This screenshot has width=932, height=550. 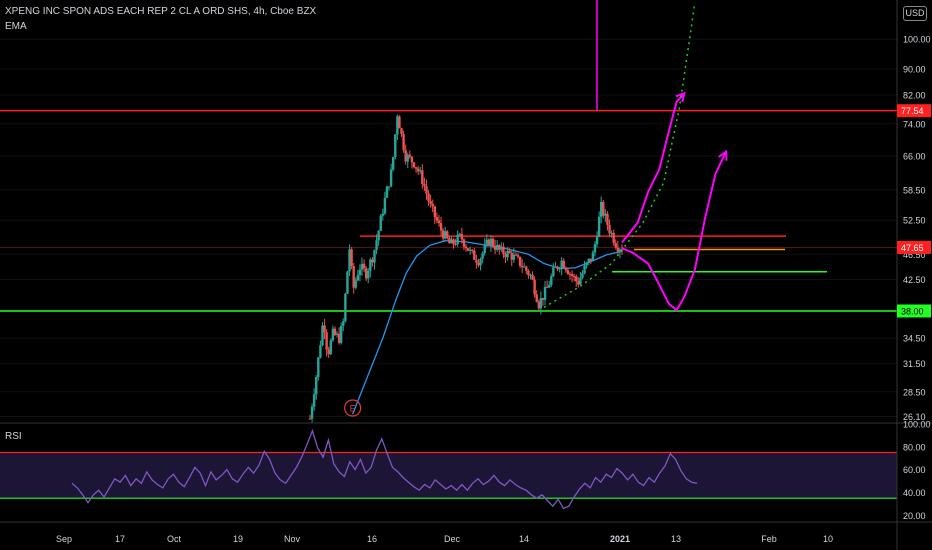 I want to click on rsi-tick-label: 60.00, so click(x=914, y=470).